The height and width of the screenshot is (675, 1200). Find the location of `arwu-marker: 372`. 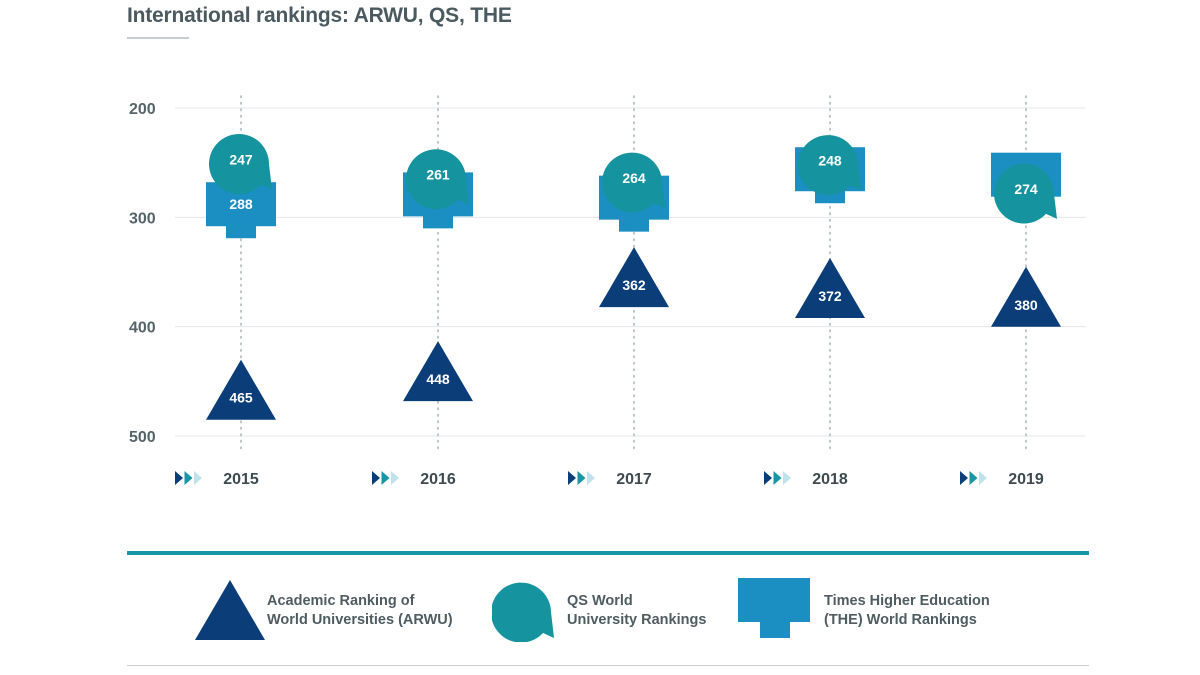

arwu-marker: 372 is located at coordinates (830, 288).